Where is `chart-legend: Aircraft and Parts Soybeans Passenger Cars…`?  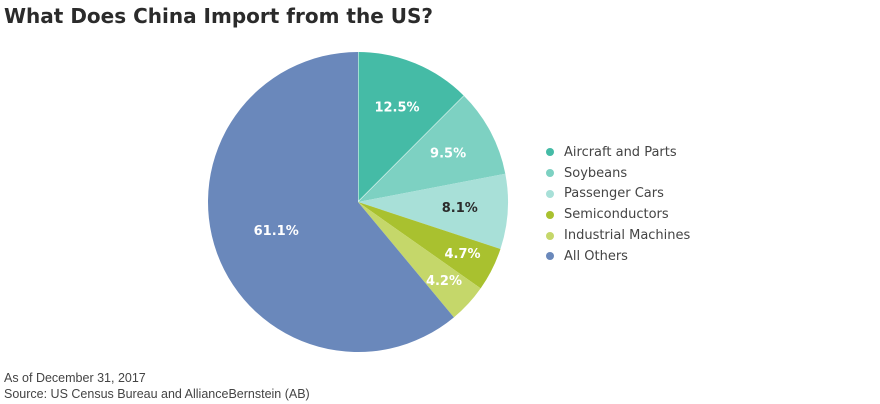
chart-legend: Aircraft and Parts Soybeans Passenger Cars… is located at coordinates (618, 204).